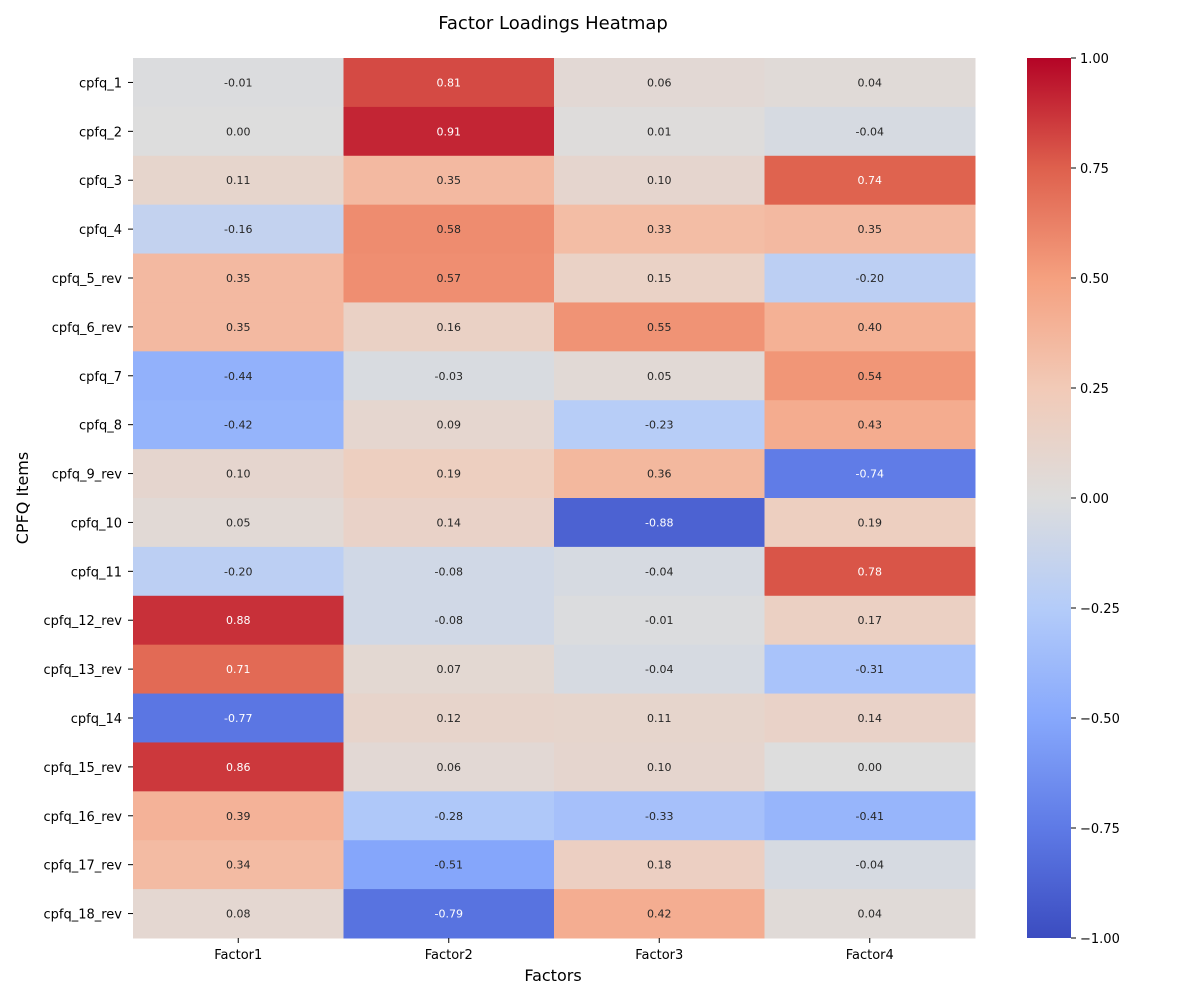 The height and width of the screenshot is (1000, 1200). Describe the element at coordinates (82, 621) in the screenshot. I see `row-tick-label: cpfq_12_rev` at that location.